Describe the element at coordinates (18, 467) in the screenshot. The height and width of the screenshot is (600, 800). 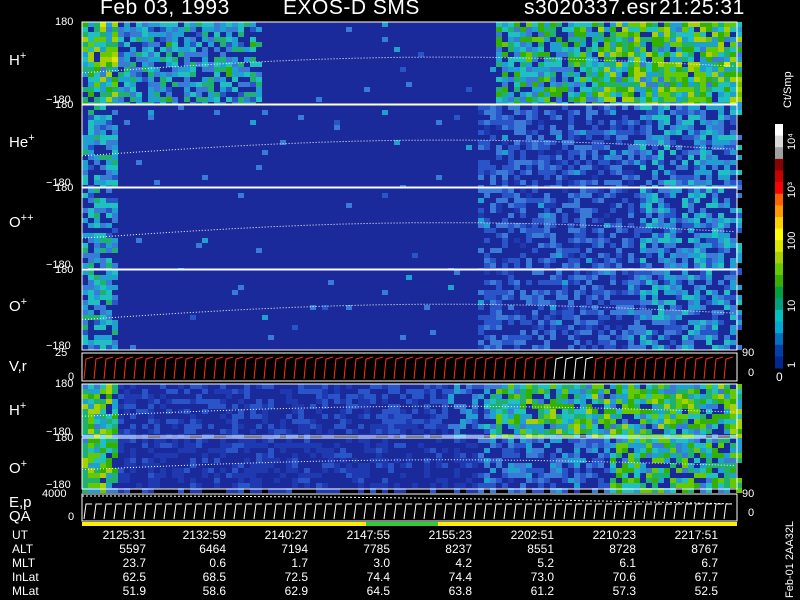
I see `panel-6-label: O+` at that location.